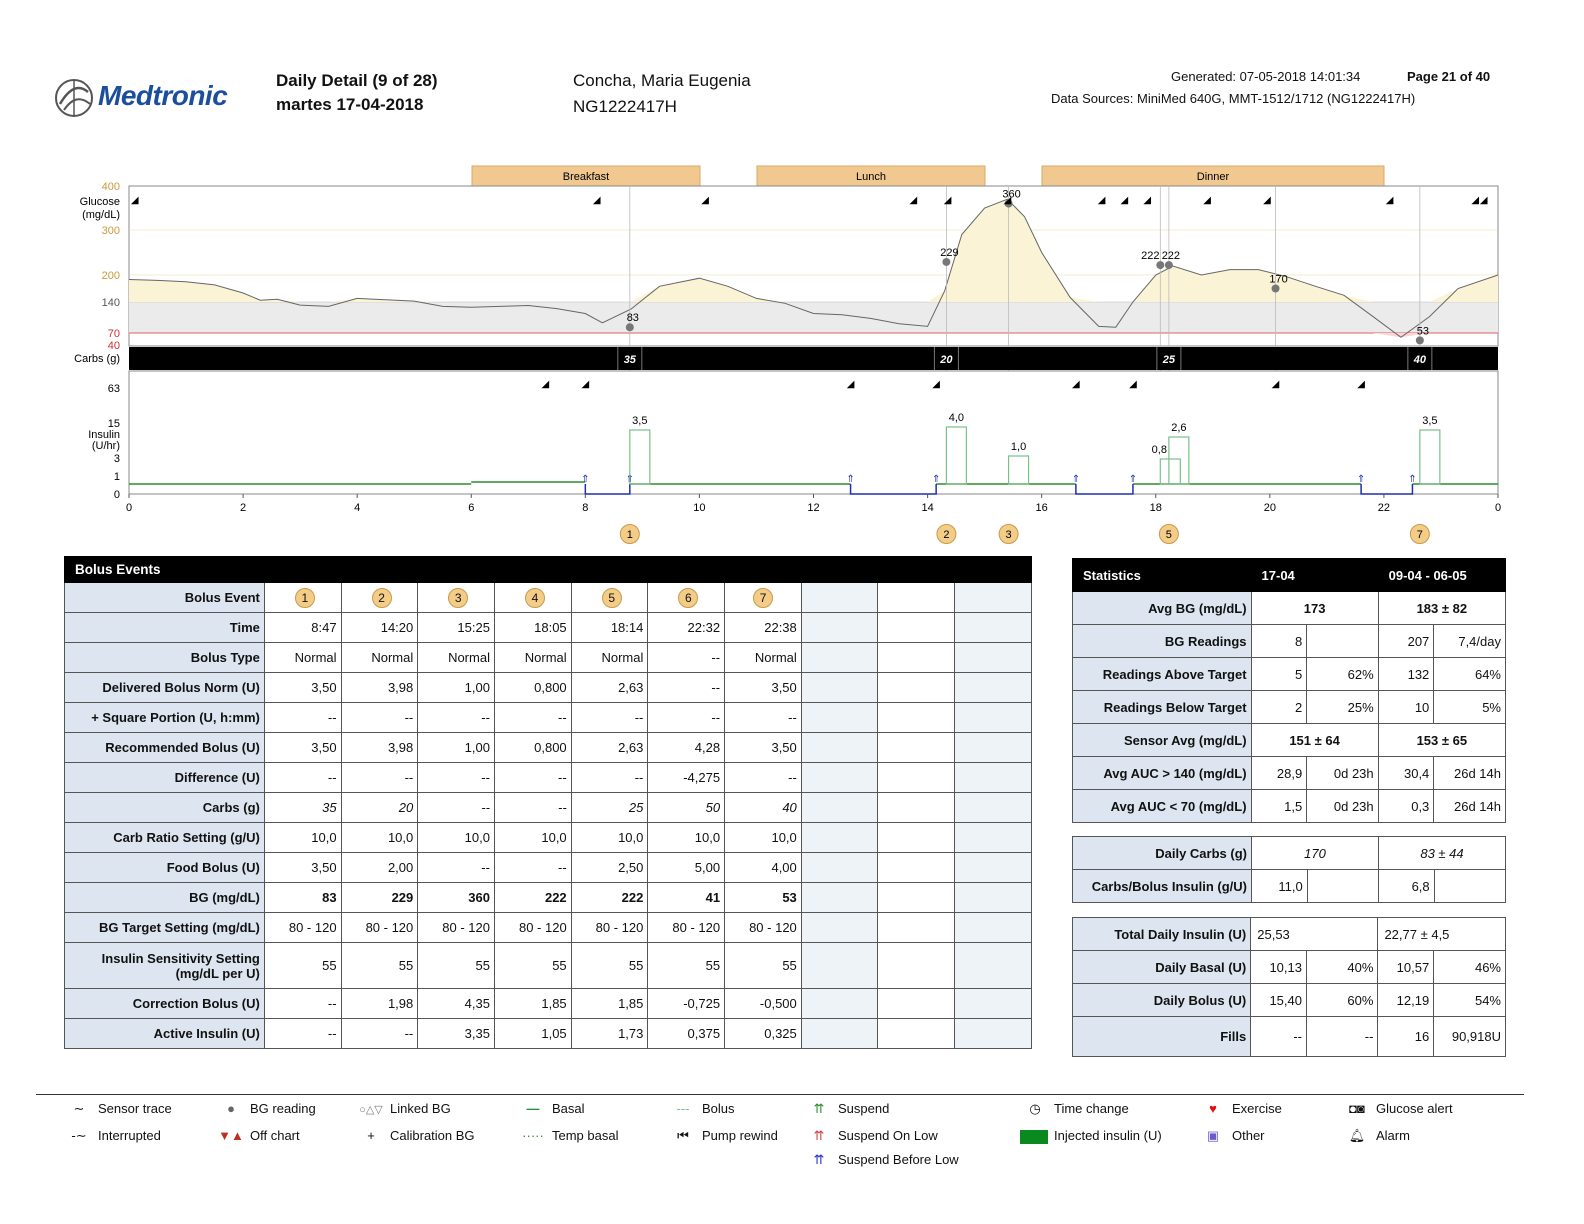 The image size is (1584, 1224). What do you see at coordinates (117, 477) in the screenshot?
I see `insulin-tick-1: 1` at bounding box center [117, 477].